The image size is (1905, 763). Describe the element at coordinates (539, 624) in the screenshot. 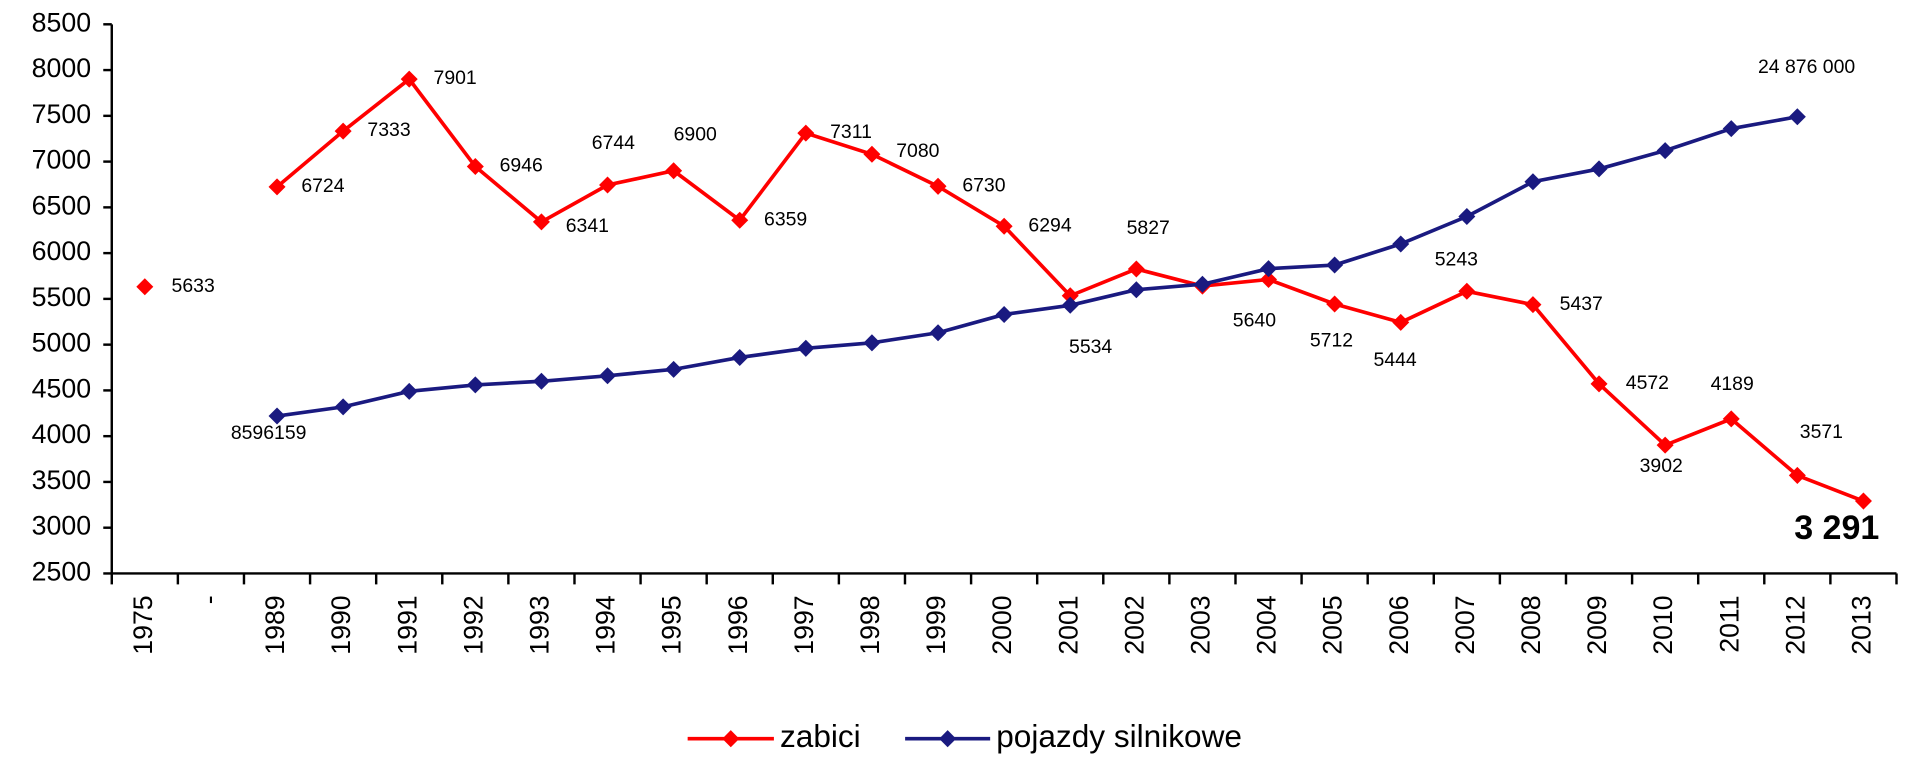

I see `x-tick-label: 1993` at that location.